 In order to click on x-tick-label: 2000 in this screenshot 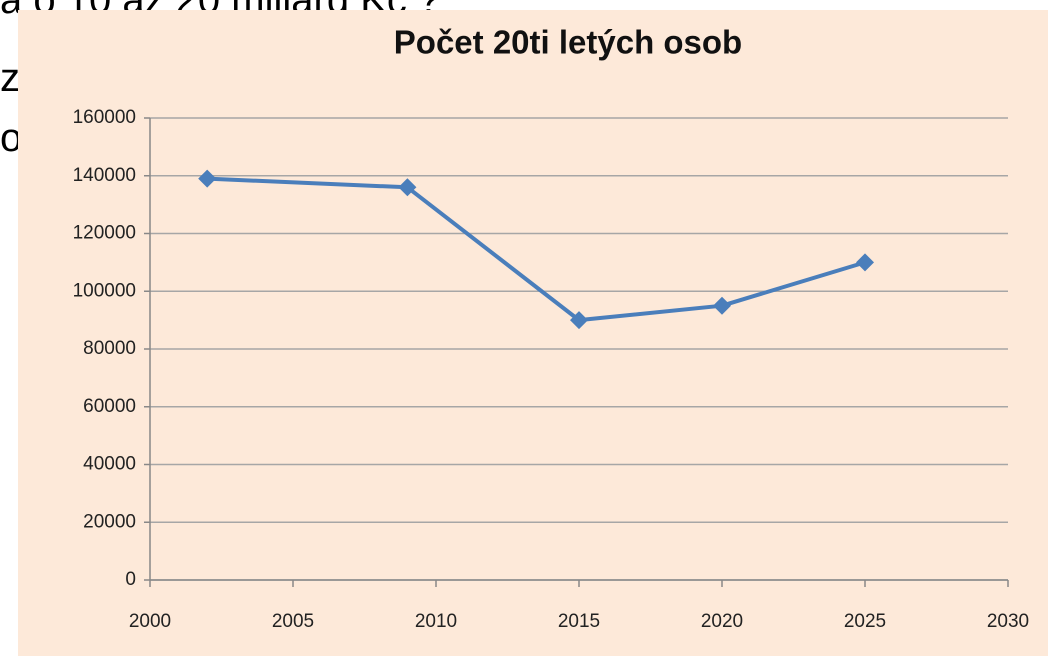, I will do `click(150, 621)`.